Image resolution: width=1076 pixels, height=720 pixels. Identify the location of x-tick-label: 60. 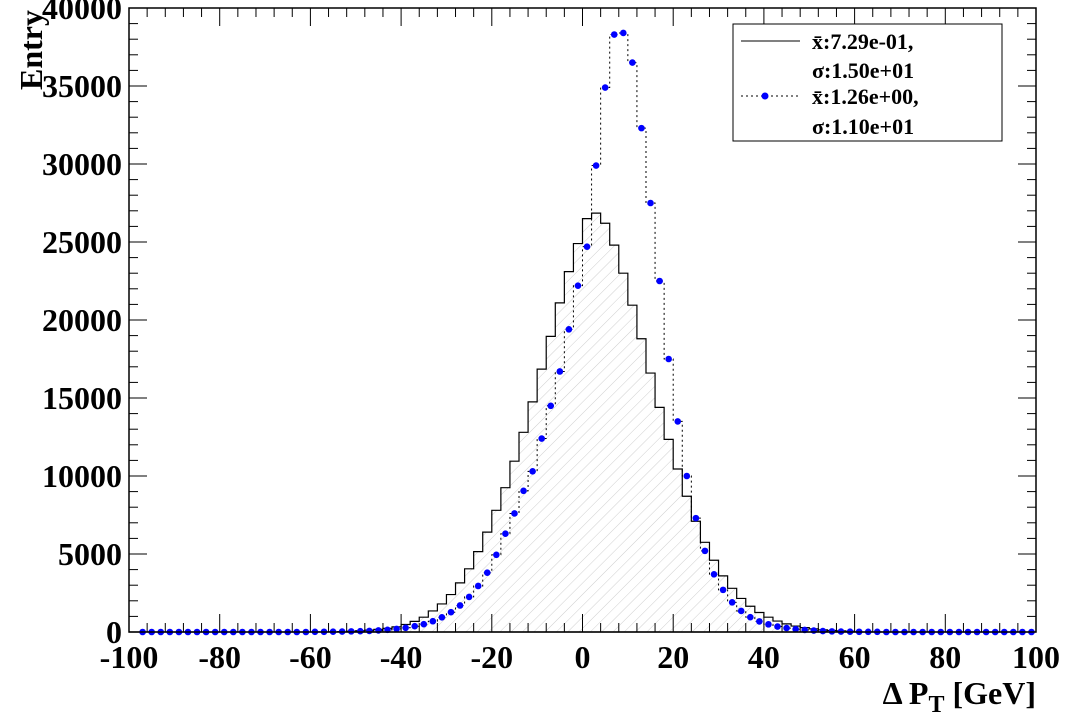
(855, 657).